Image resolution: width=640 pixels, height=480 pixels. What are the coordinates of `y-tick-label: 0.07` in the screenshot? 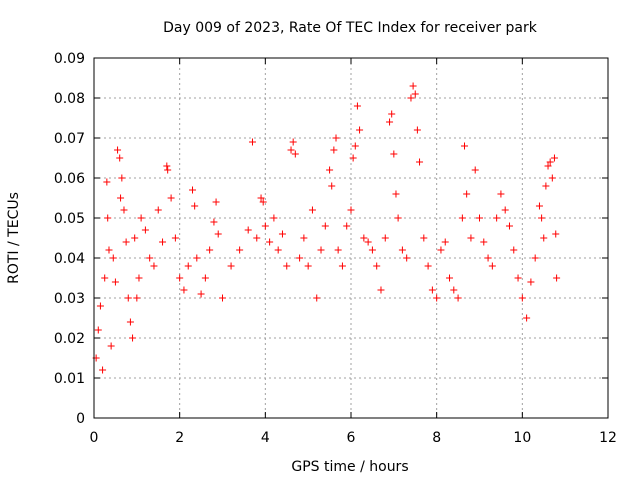 It's located at (69, 139).